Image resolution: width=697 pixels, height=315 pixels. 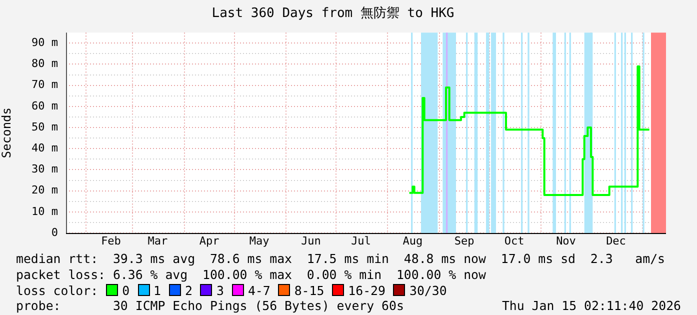 I want to click on x-tick-label: Aug, so click(x=412, y=241).